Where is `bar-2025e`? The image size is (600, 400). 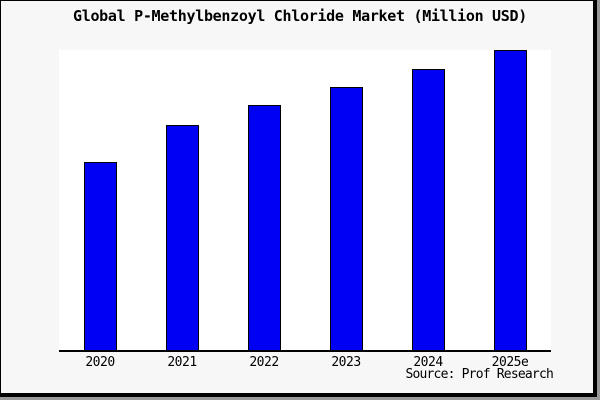 bar-2025e is located at coordinates (510, 200).